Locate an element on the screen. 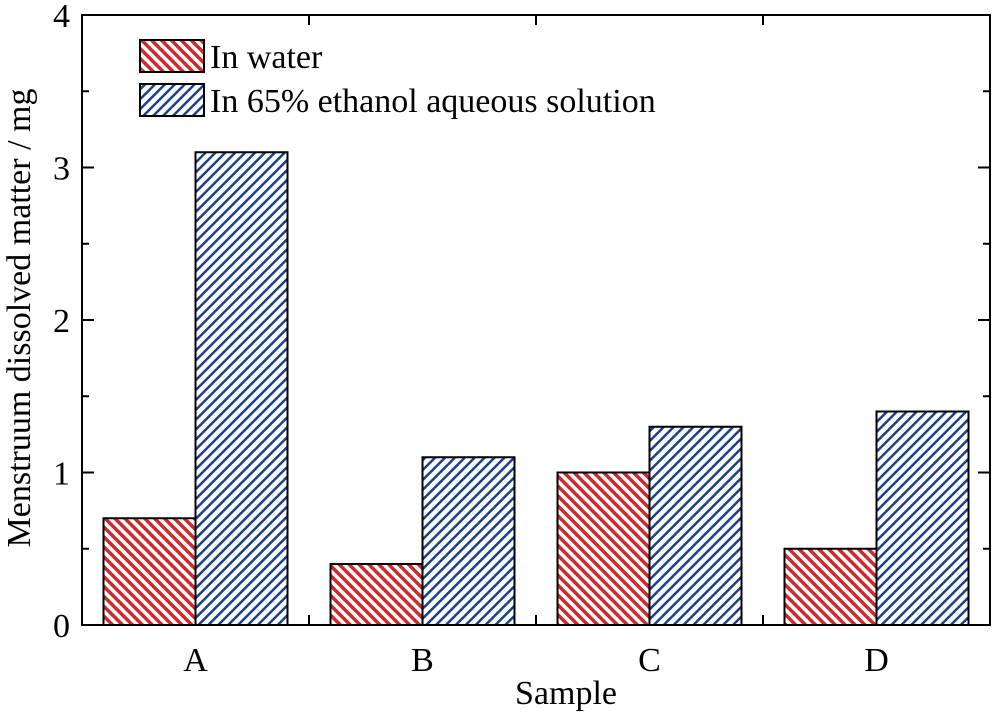 The width and height of the screenshot is (1000, 714). y-axis-label: Menstruum dissolved matter / mg is located at coordinates (19, 318).